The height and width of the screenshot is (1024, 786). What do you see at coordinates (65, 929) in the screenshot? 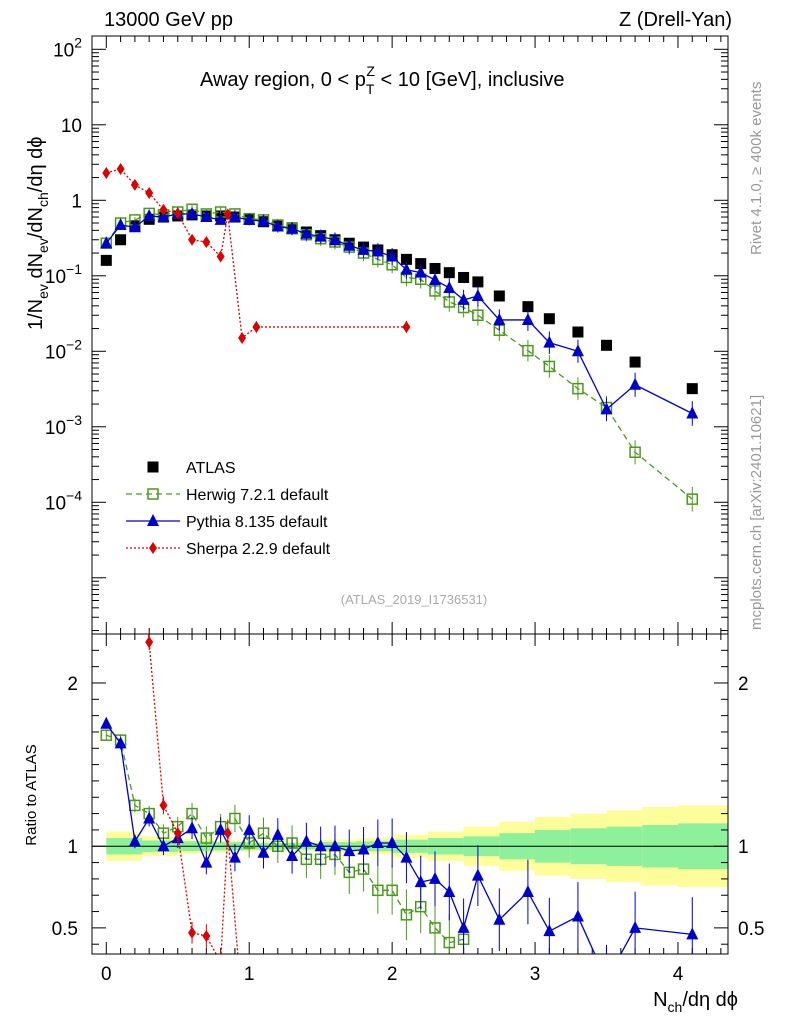
I see `ratio-y-tick-label: 0.5` at bounding box center [65, 929].